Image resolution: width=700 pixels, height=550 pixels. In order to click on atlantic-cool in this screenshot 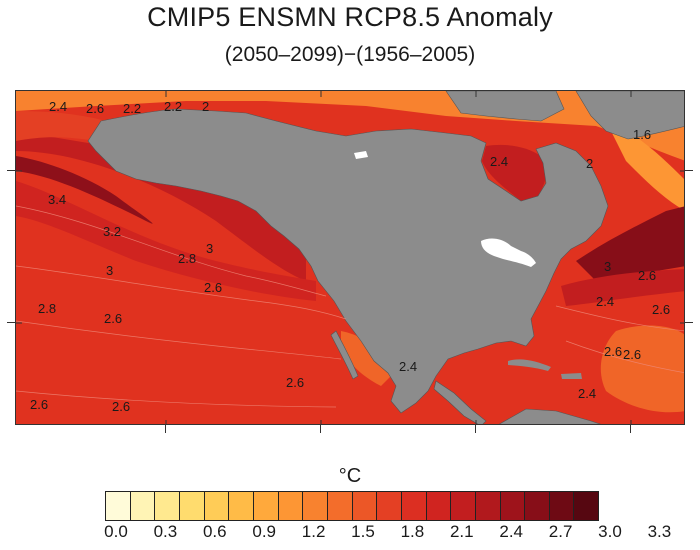, I will do `click(642, 369)`.